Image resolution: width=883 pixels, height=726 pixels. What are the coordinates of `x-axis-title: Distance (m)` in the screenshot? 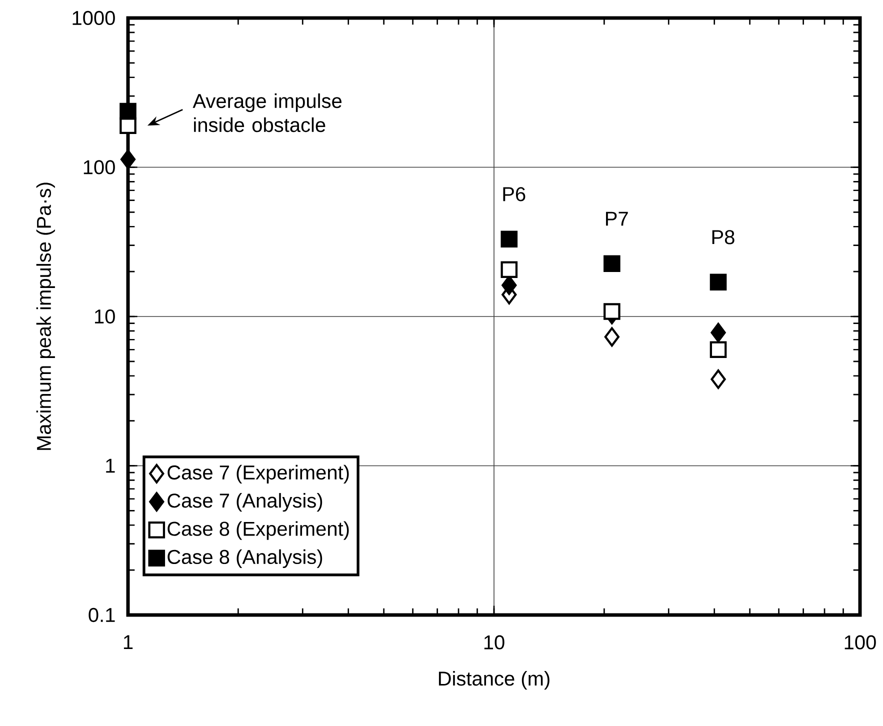 It's located at (494, 680).